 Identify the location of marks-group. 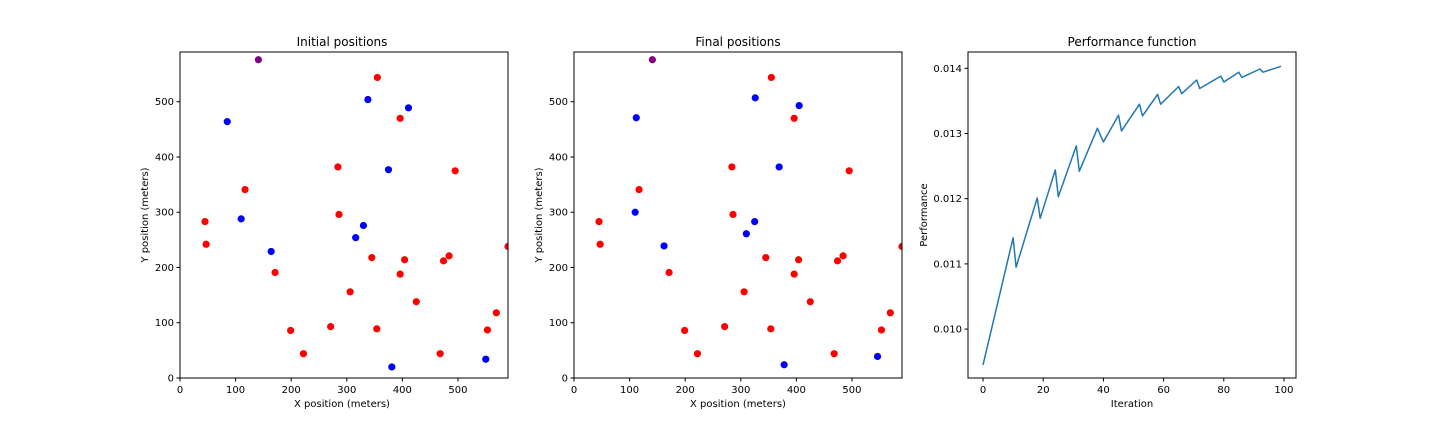
(1132, 215).